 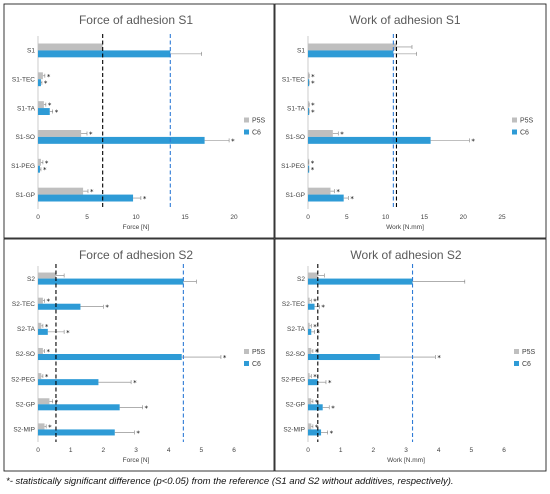 What do you see at coordinates (293, 79) in the screenshot?
I see `category-label: S1-TEC` at bounding box center [293, 79].